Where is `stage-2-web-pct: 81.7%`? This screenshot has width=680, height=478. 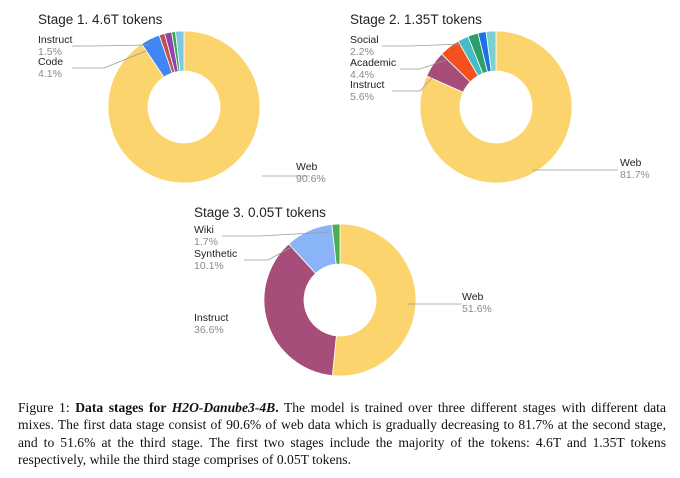
stage-2-web-pct: 81.7% is located at coordinates (635, 175).